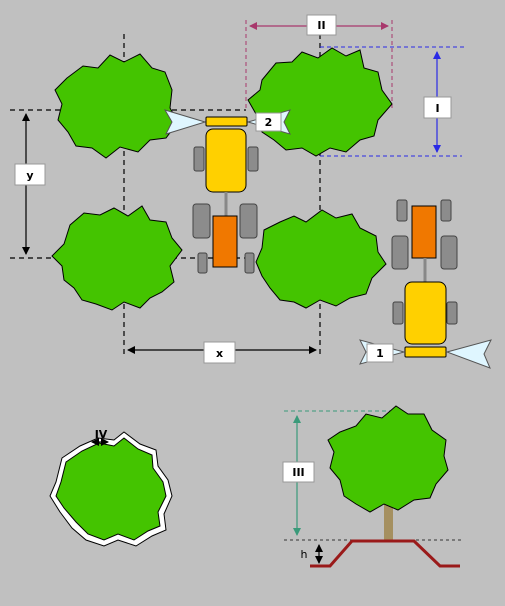  I want to click on label-III-text: III, so click(298, 472).